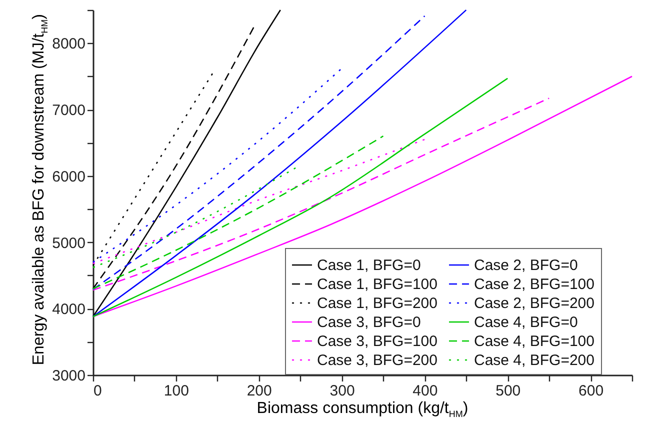  I want to click on legend-label: Case 3, BFG=100, so click(377, 341).